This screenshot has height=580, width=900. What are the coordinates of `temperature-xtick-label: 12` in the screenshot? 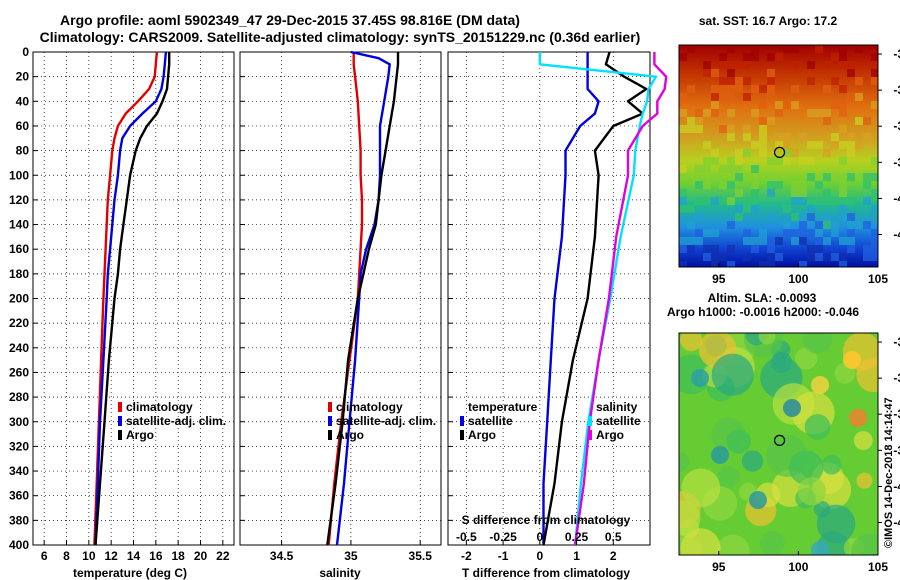 It's located at (111, 556).